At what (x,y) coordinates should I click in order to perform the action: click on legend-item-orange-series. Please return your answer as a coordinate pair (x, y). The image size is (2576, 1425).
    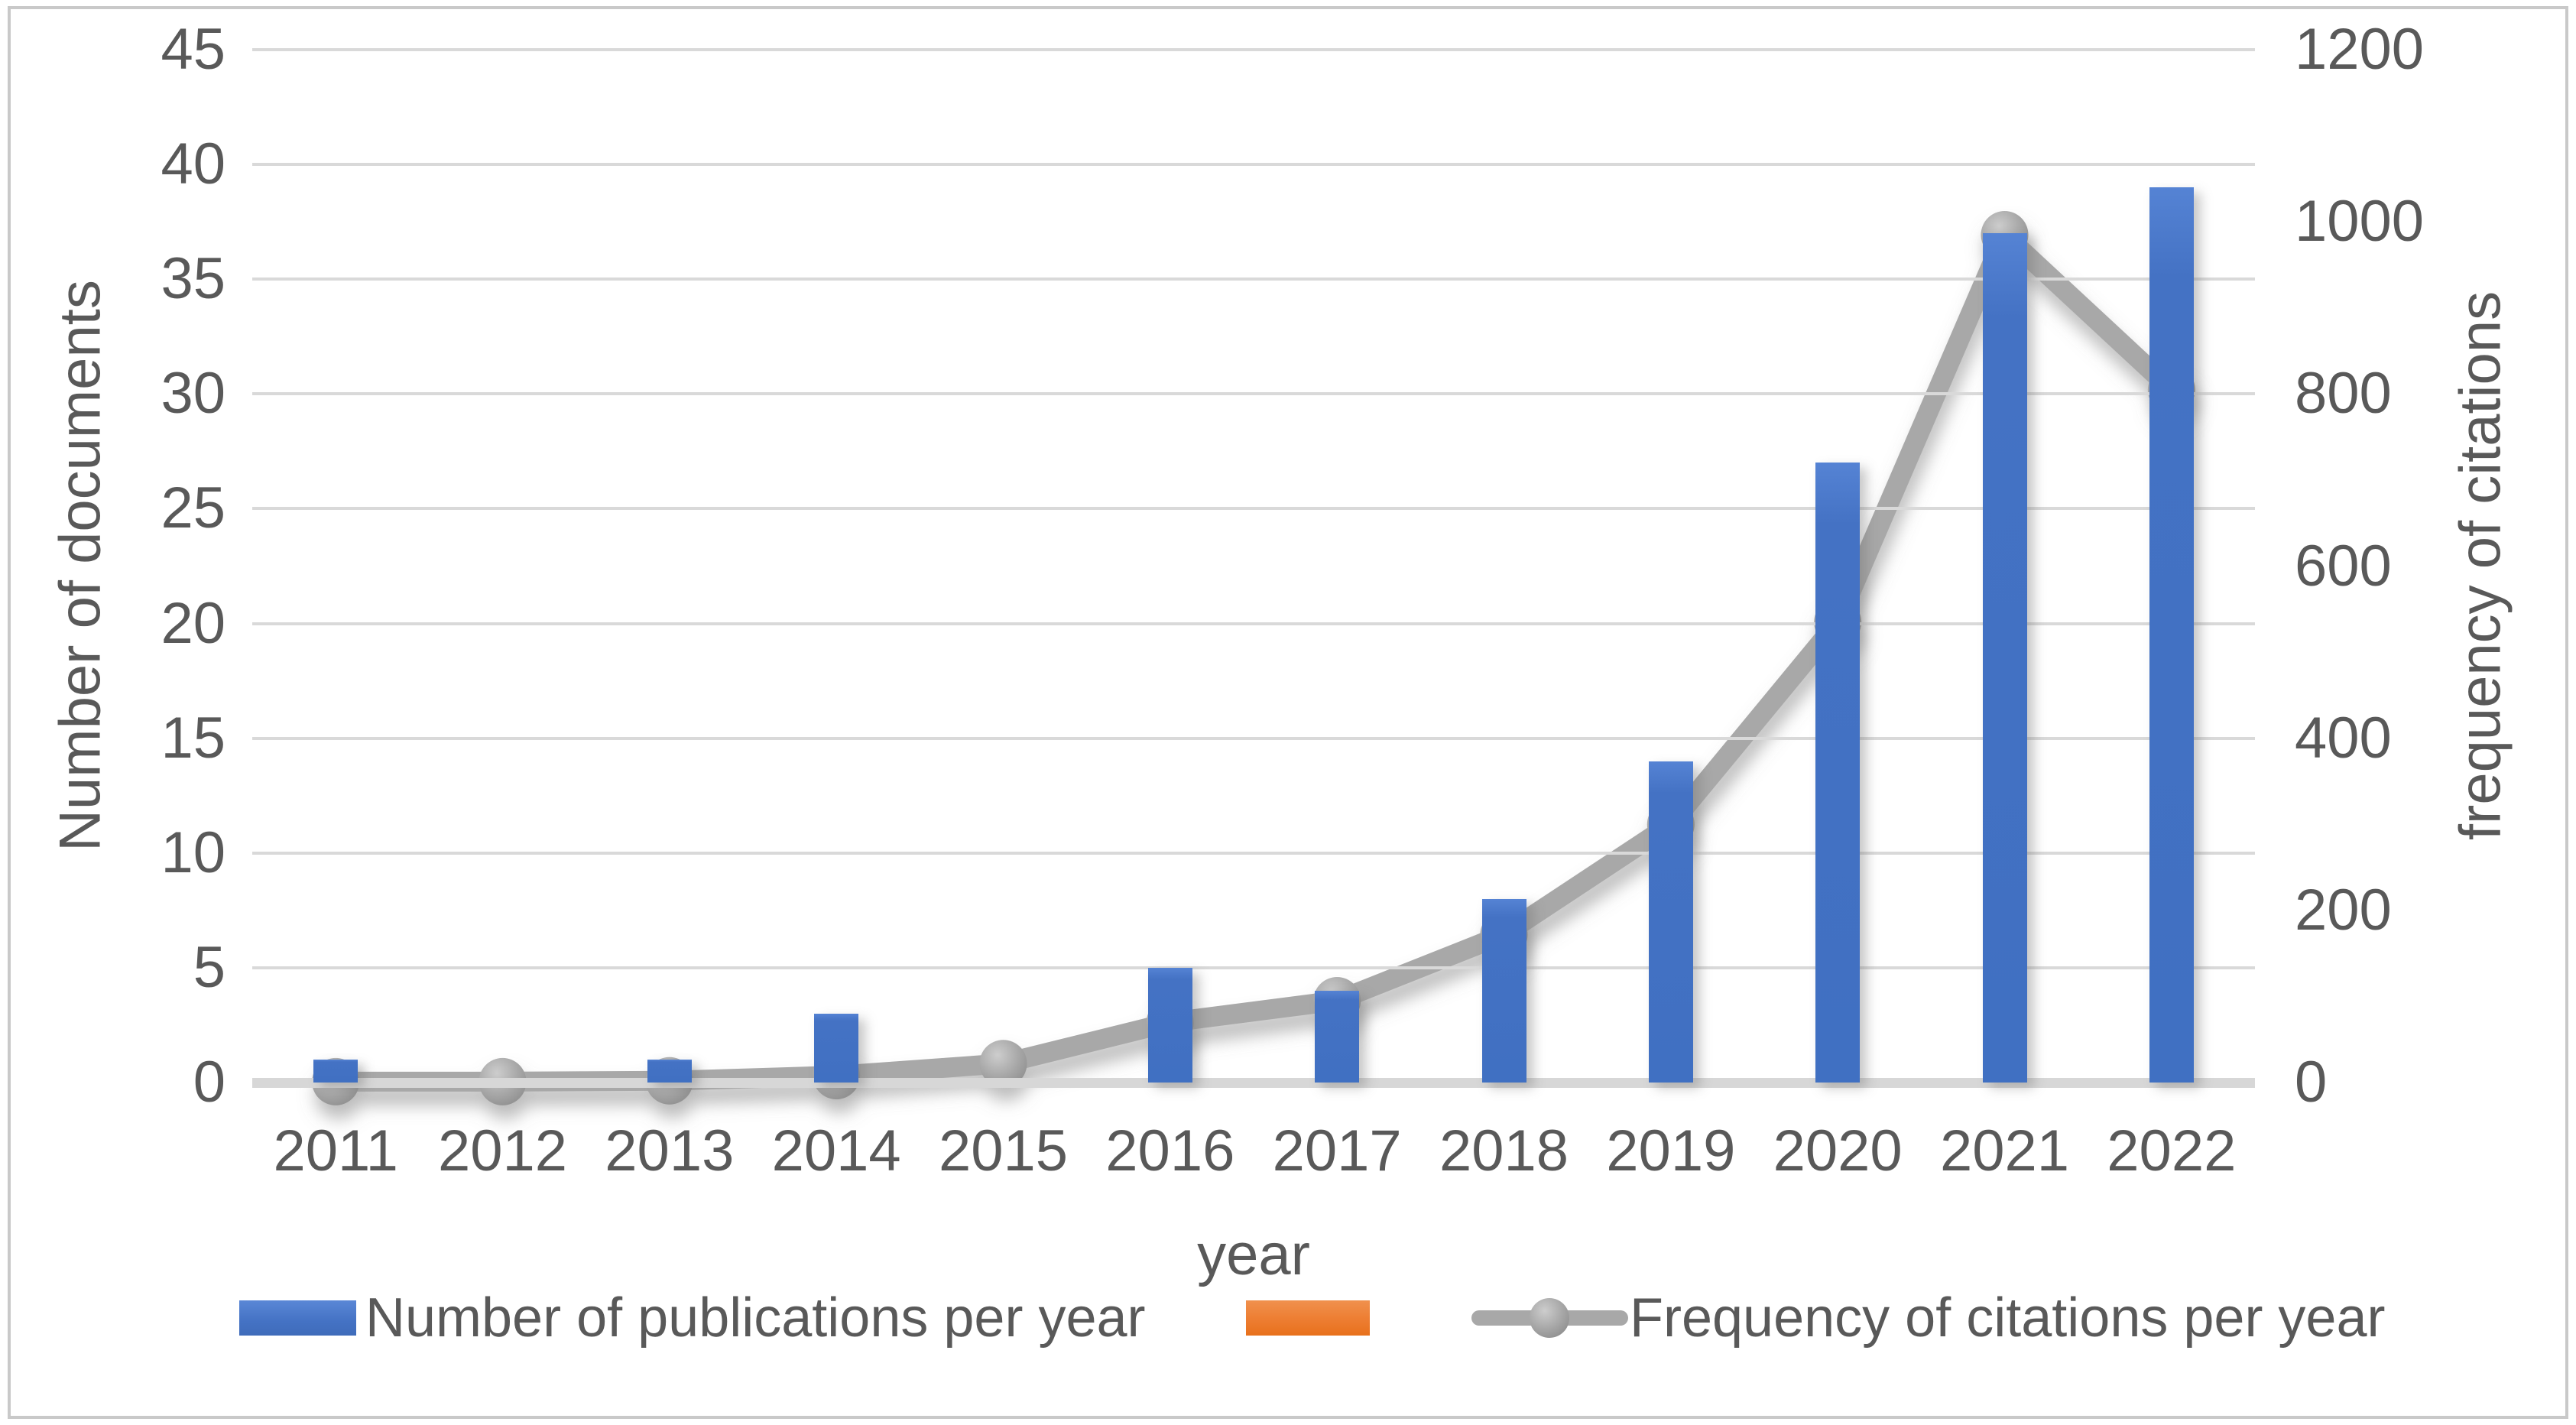
    Looking at the image, I should click on (1312, 1318).